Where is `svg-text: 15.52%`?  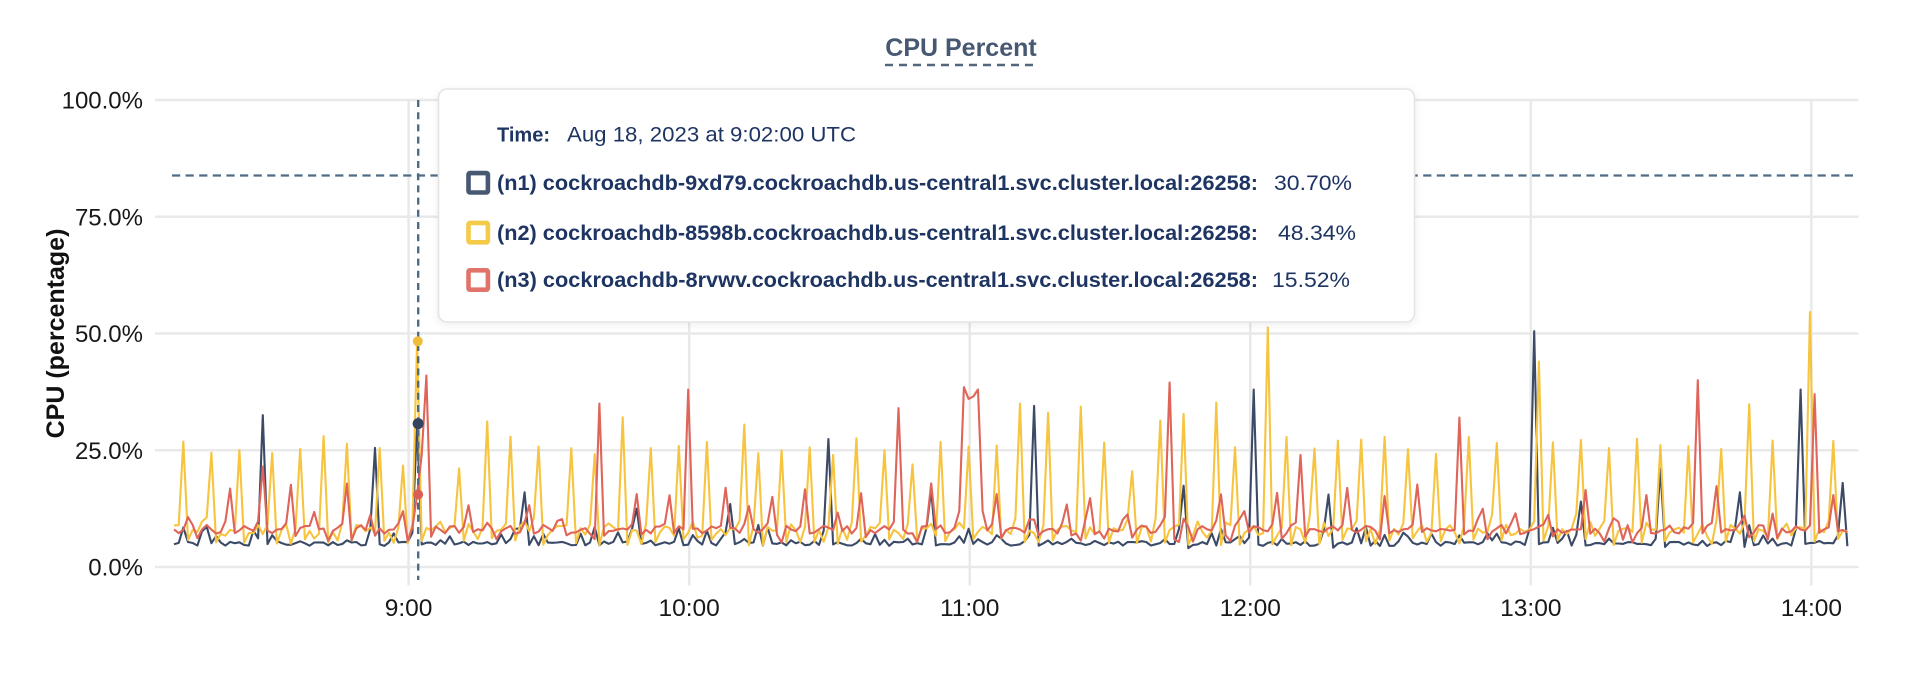
svg-text: 15.52% is located at coordinates (1311, 280).